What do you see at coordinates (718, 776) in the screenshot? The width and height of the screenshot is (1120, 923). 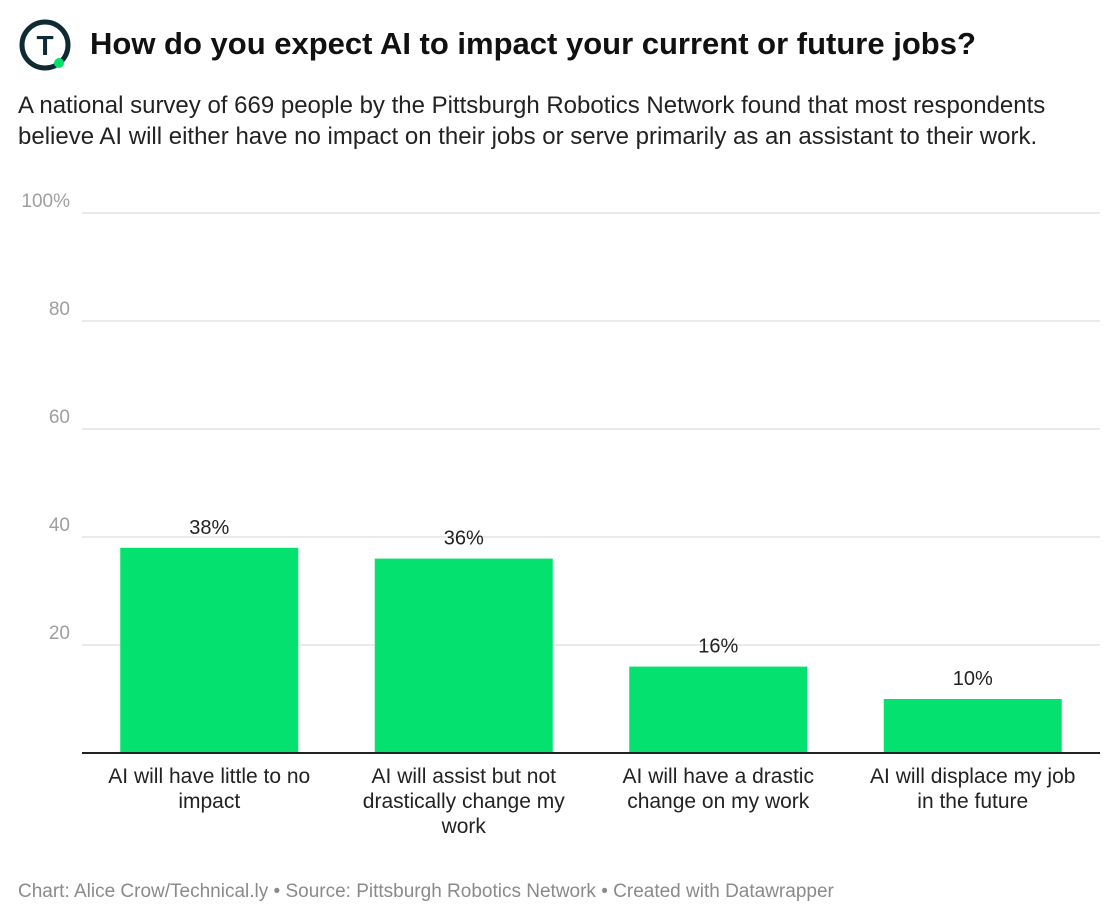 I see `x-tick-label: AI will have a drastic` at bounding box center [718, 776].